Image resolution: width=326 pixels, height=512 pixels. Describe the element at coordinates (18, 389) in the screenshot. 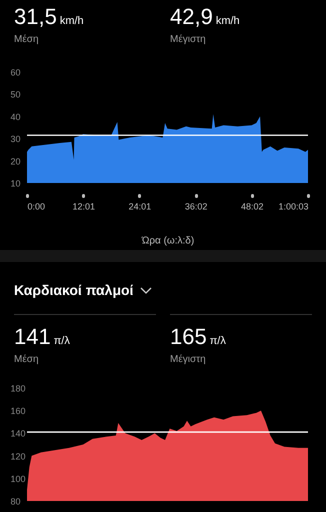

I see `y-tick-label: 180` at that location.